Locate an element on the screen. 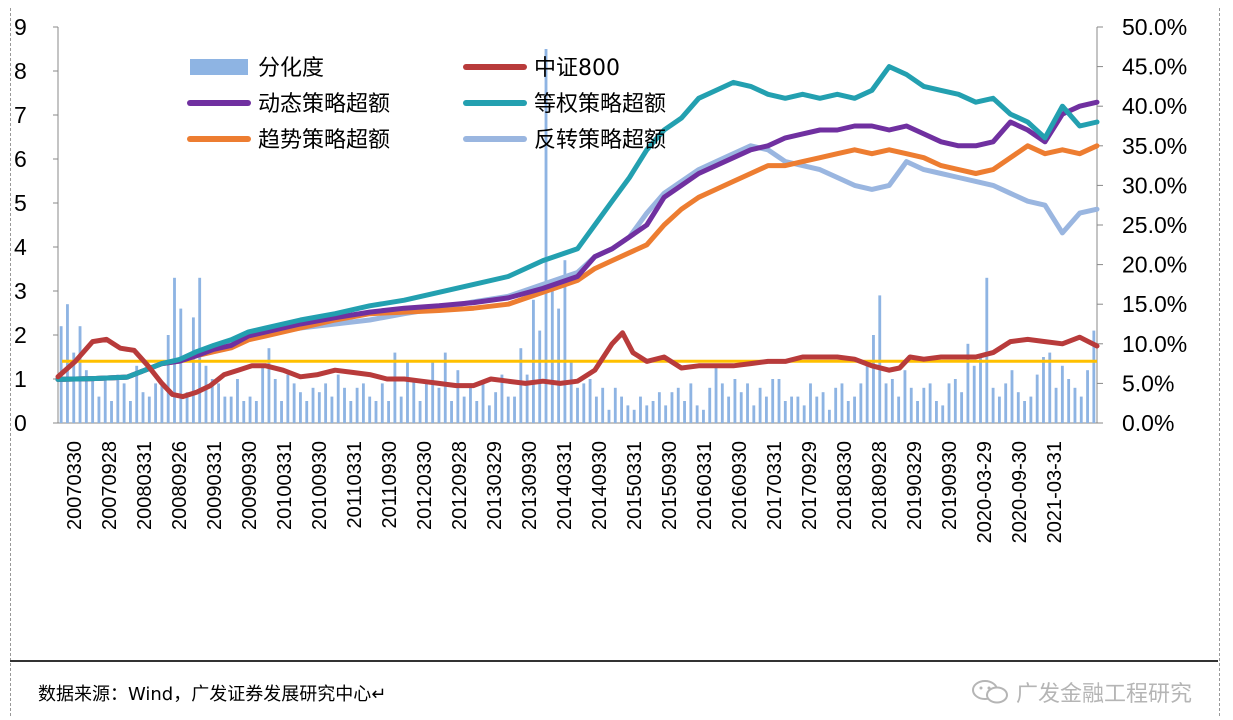  left-tick-label: 4 is located at coordinates (20, 247).